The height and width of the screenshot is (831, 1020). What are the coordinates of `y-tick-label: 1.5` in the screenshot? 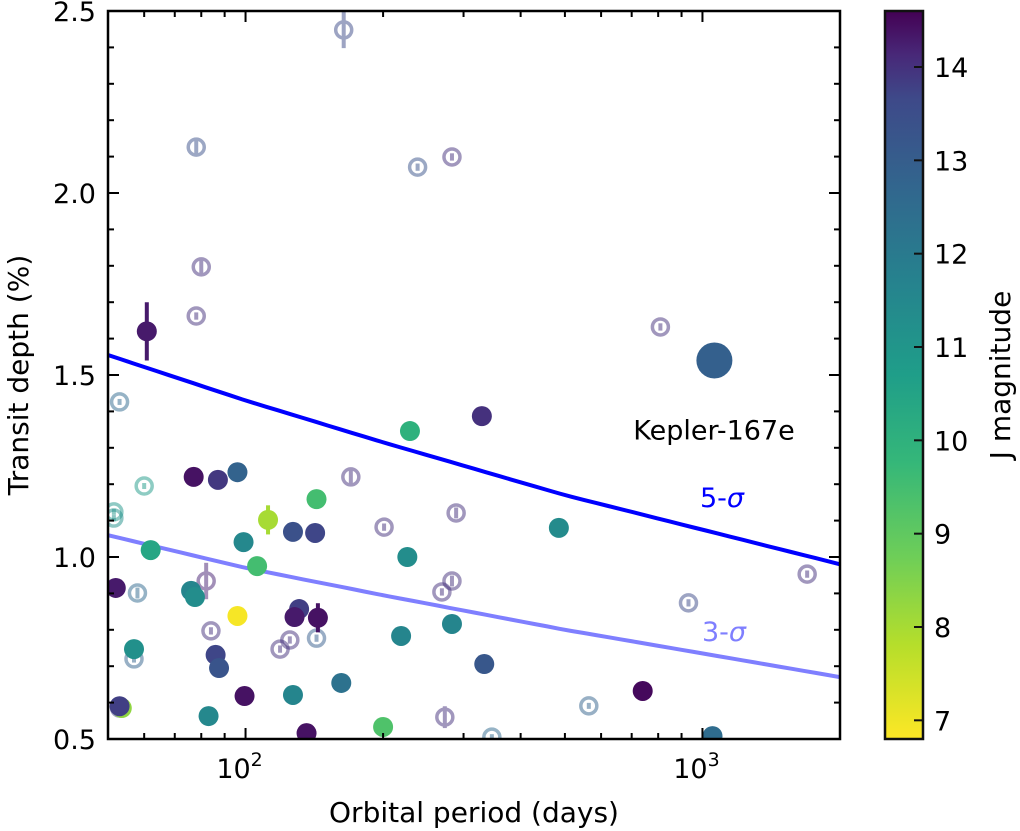 It's located at (74, 376).